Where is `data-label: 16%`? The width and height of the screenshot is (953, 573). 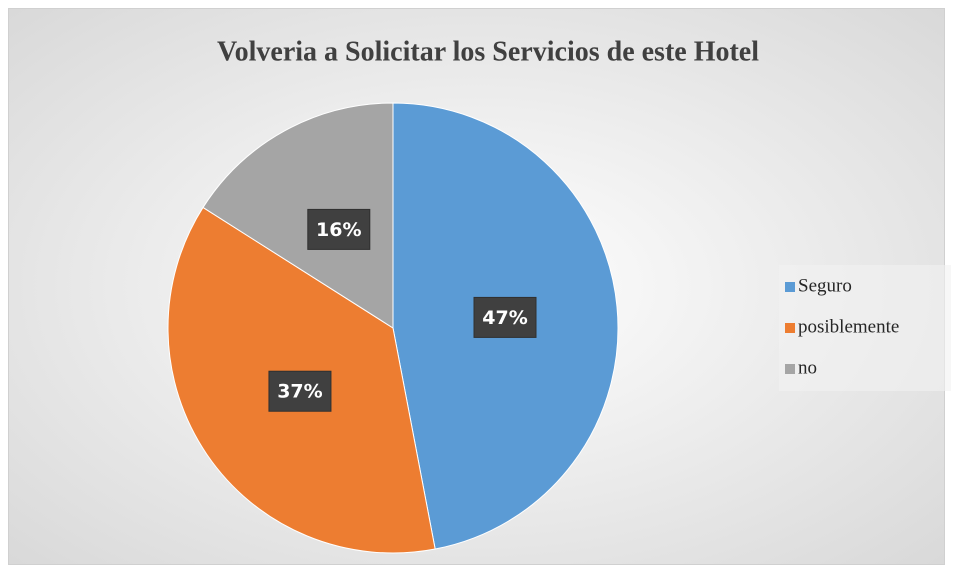 data-label: 16% is located at coordinates (338, 230).